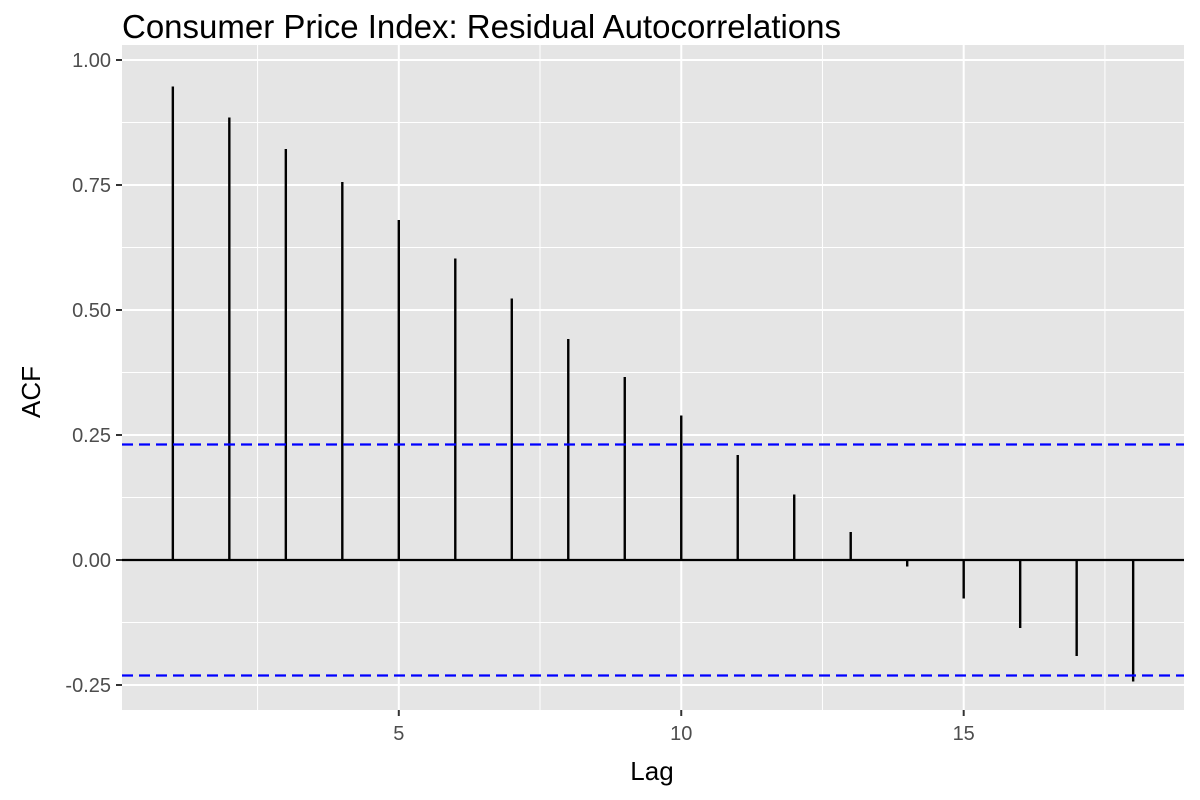 This screenshot has width=1200, height=800. Describe the element at coordinates (681, 734) in the screenshot. I see `x-tick-label: 10` at that location.